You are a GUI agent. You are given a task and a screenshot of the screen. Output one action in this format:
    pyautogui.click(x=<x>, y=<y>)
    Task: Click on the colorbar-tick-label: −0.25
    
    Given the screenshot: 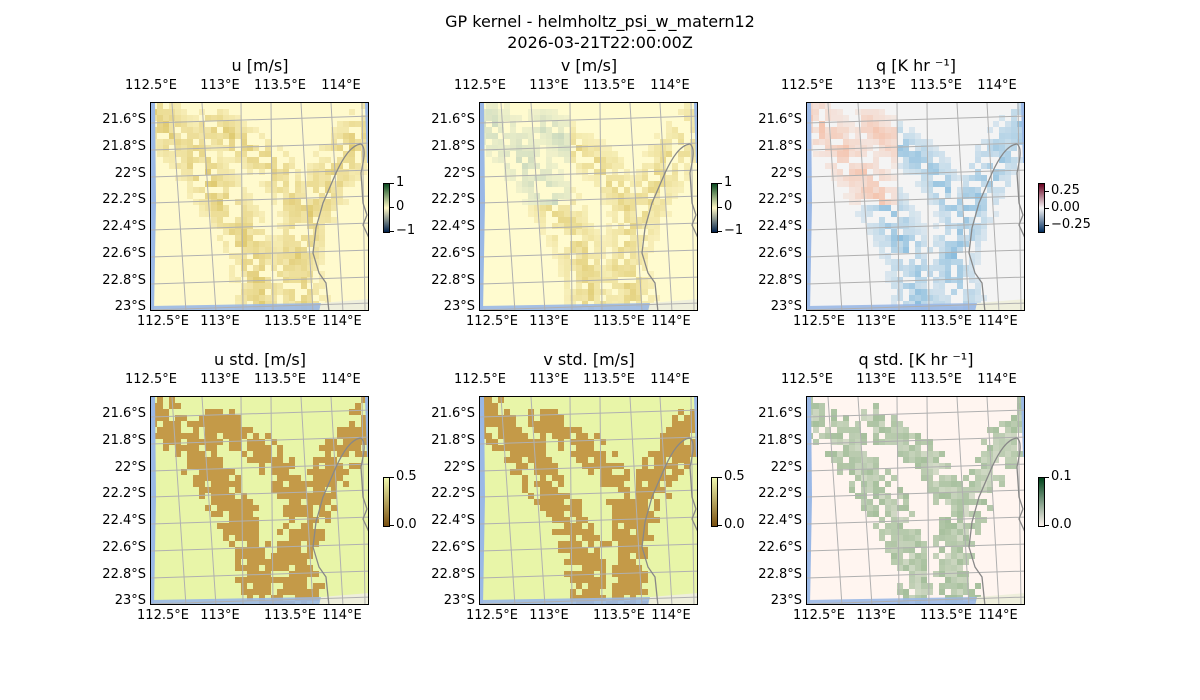 What is the action you would take?
    pyautogui.click(x=1071, y=224)
    